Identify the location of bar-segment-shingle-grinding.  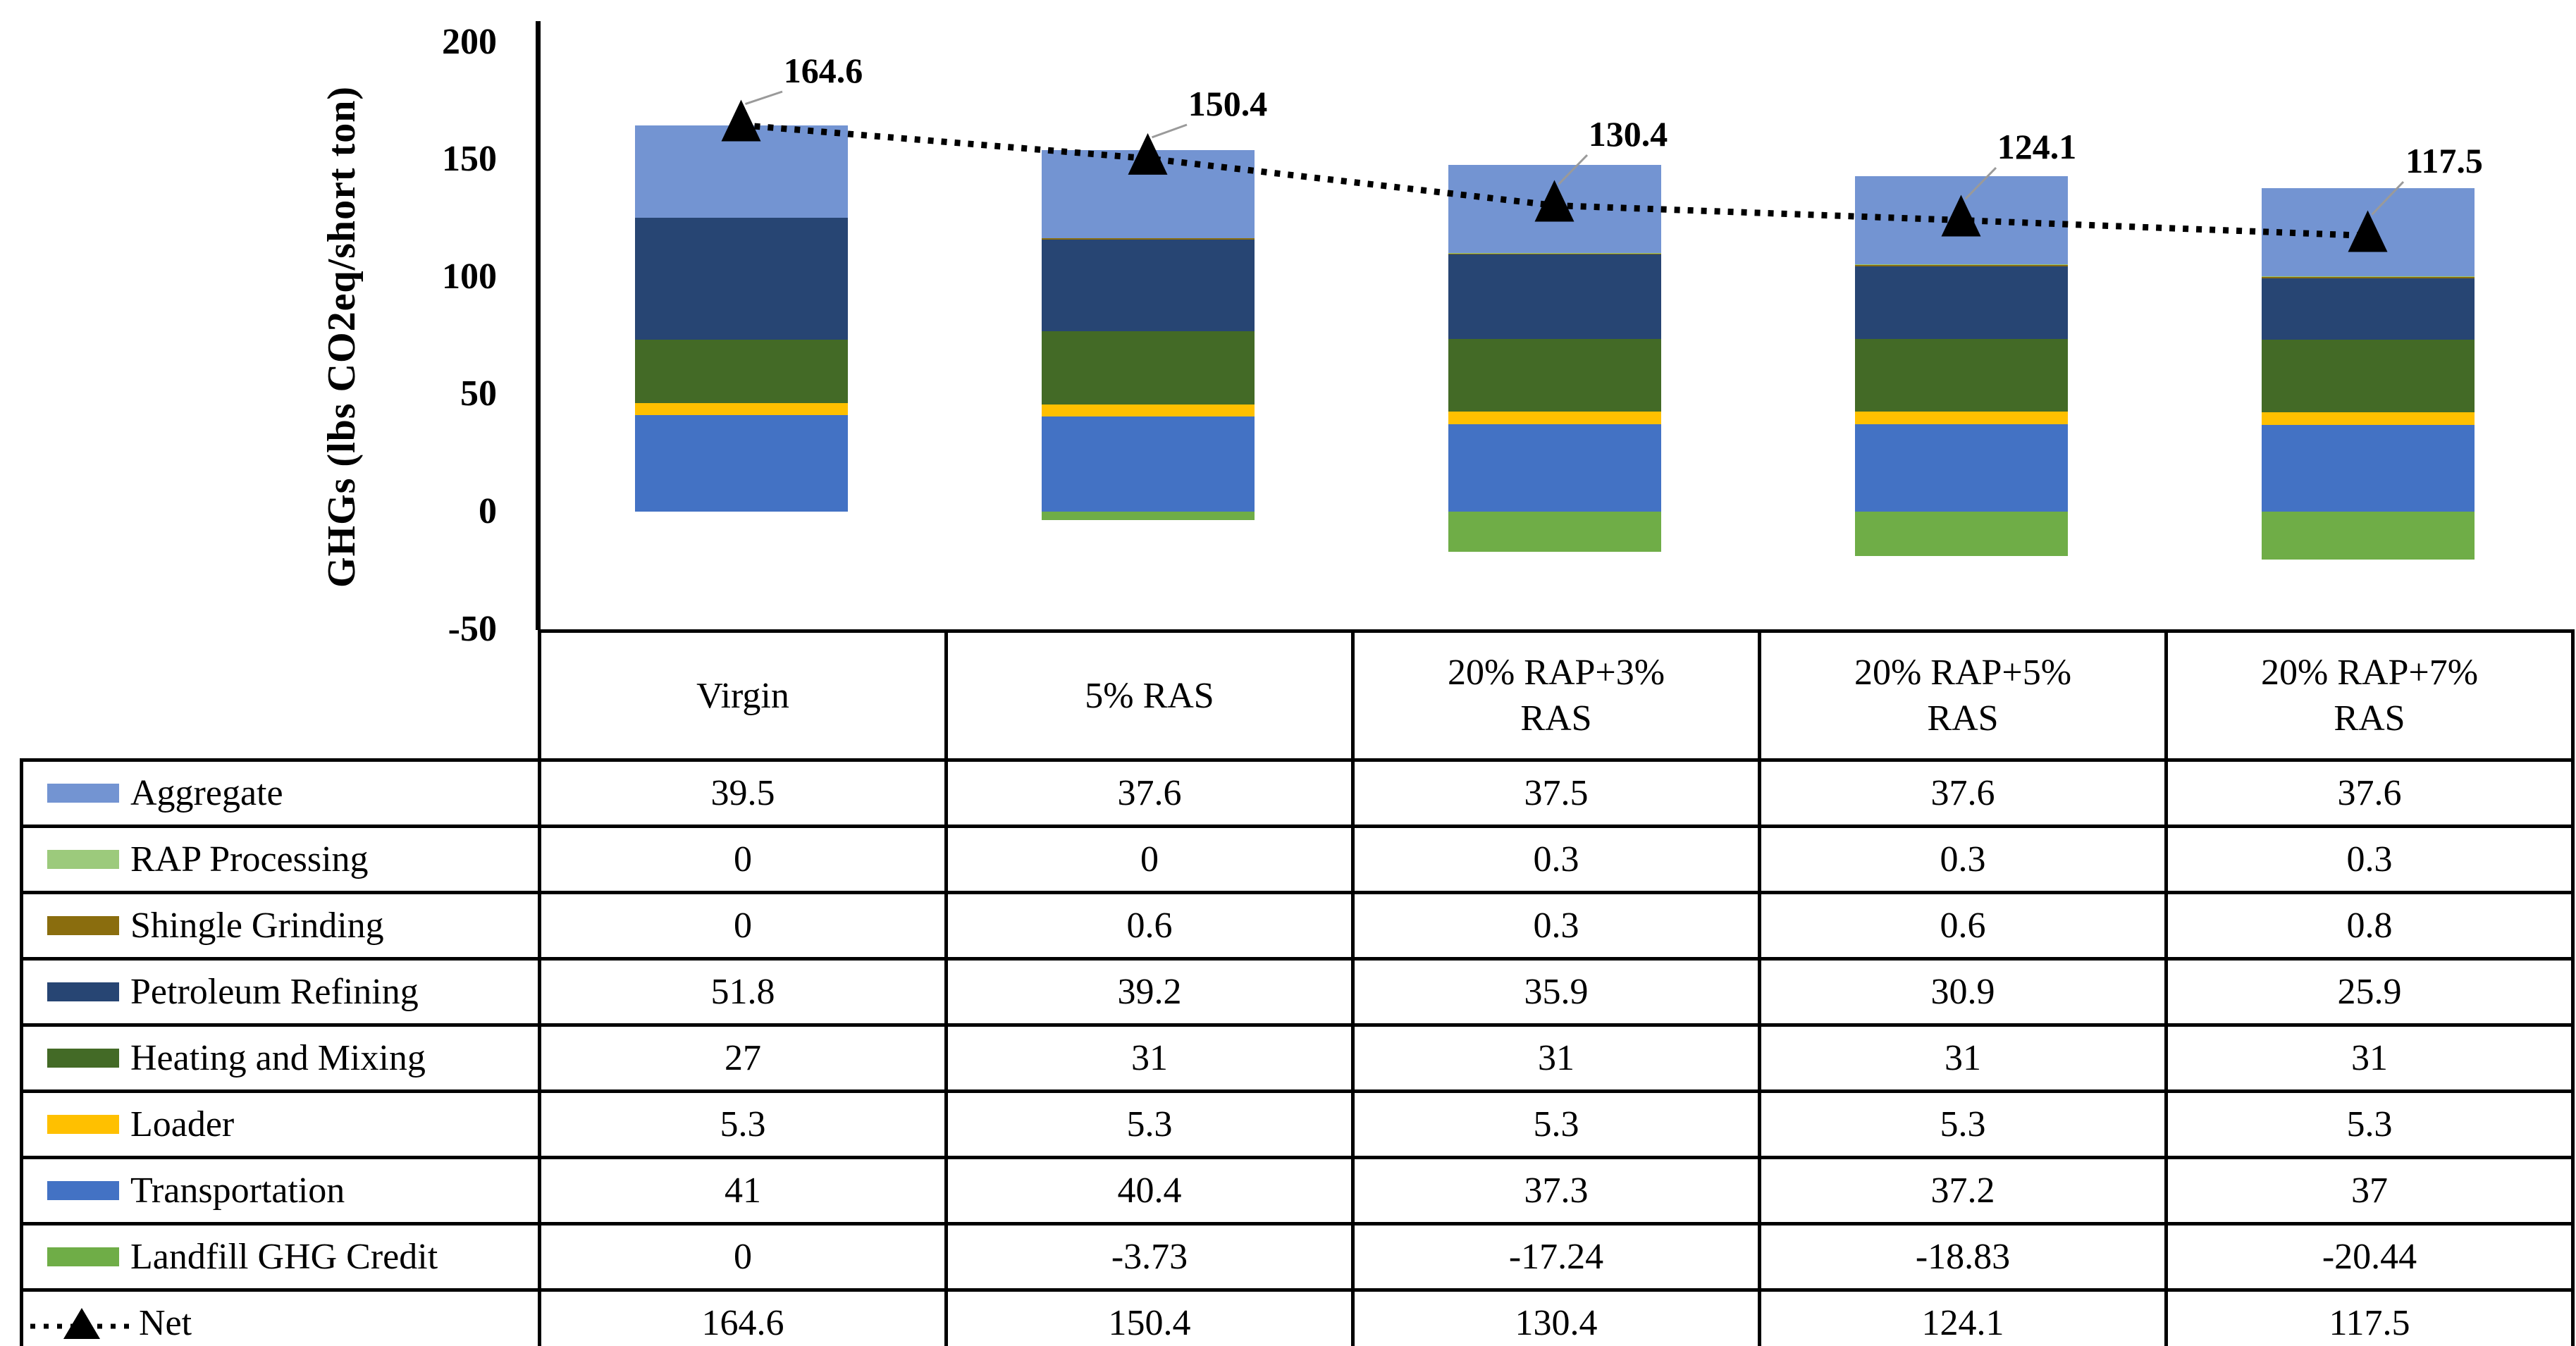
(1961, 266).